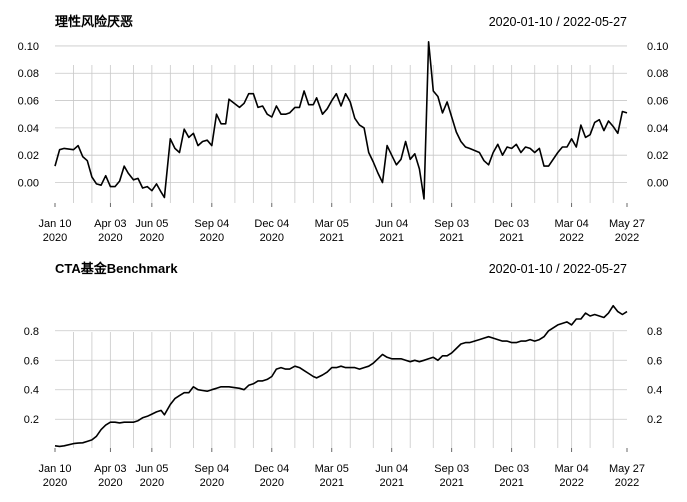 This screenshot has height=502, width=687. Describe the element at coordinates (657, 115) in the screenshot. I see `y-axis-right: 0.00 0.02 0.04 0.06 0.08 0.10` at that location.